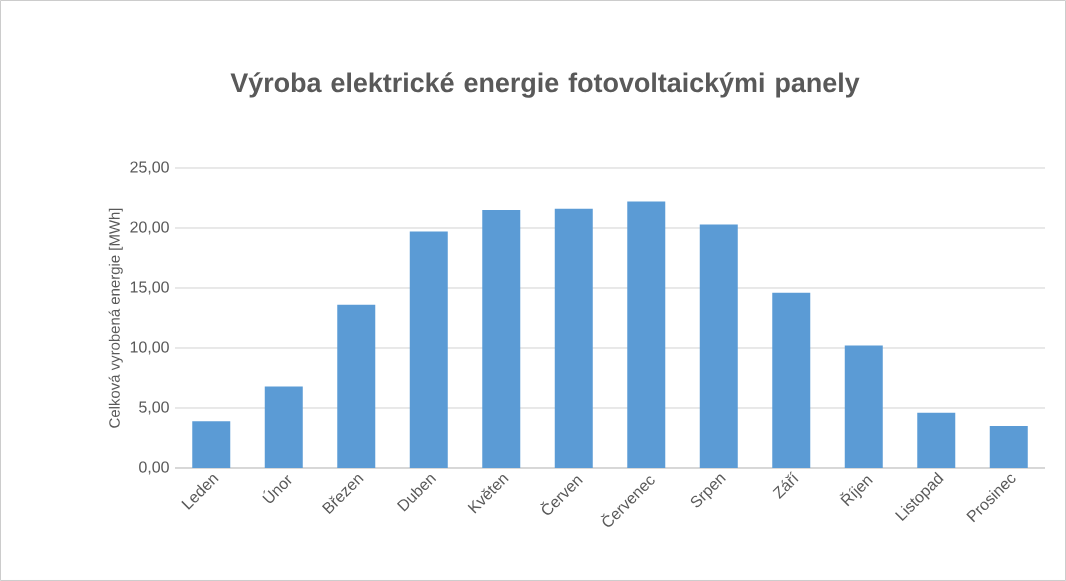  Describe the element at coordinates (149, 348) in the screenshot. I see `y-tick-label: 10,00` at that location.